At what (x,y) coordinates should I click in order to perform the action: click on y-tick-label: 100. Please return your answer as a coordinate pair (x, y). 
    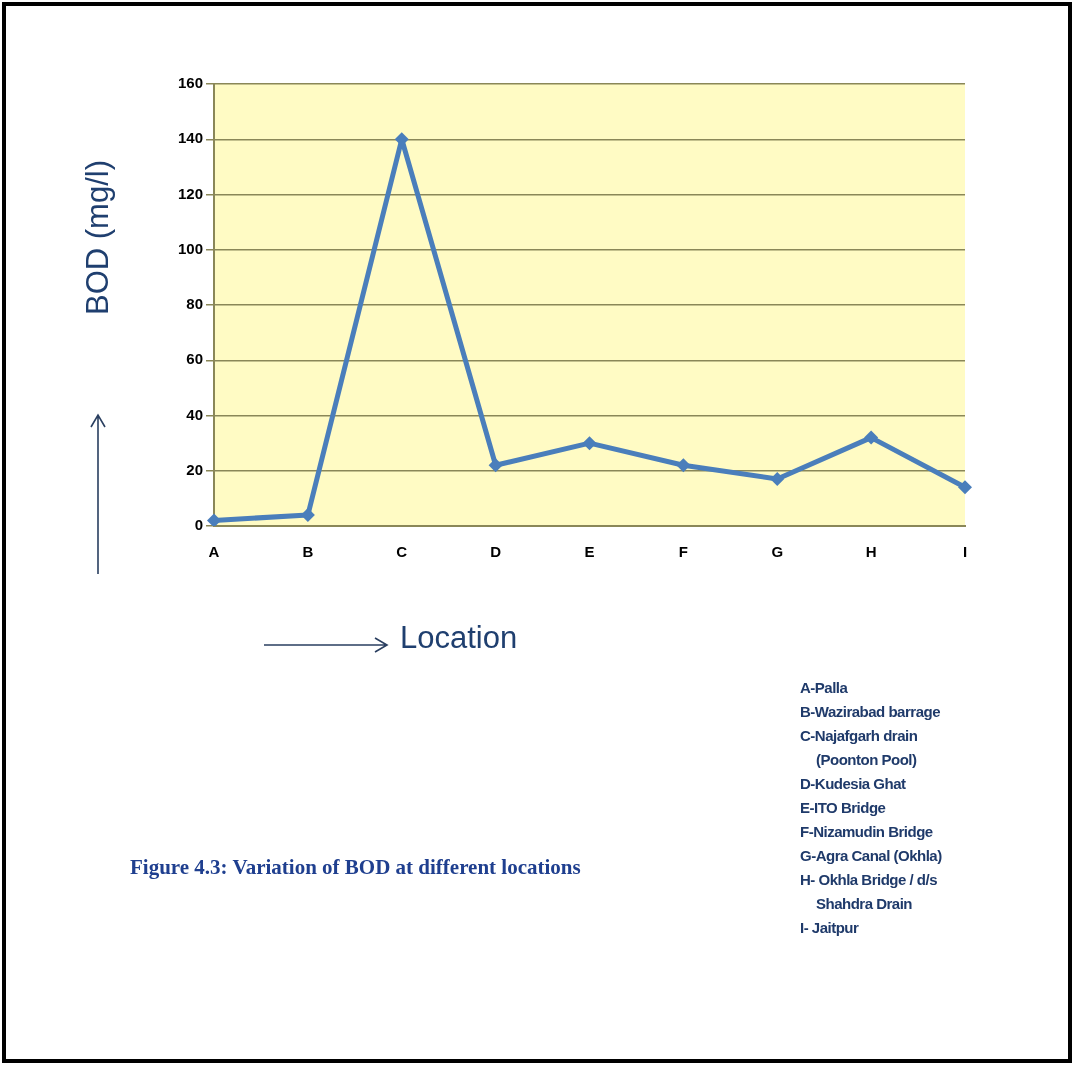
    Looking at the image, I should click on (191, 248).